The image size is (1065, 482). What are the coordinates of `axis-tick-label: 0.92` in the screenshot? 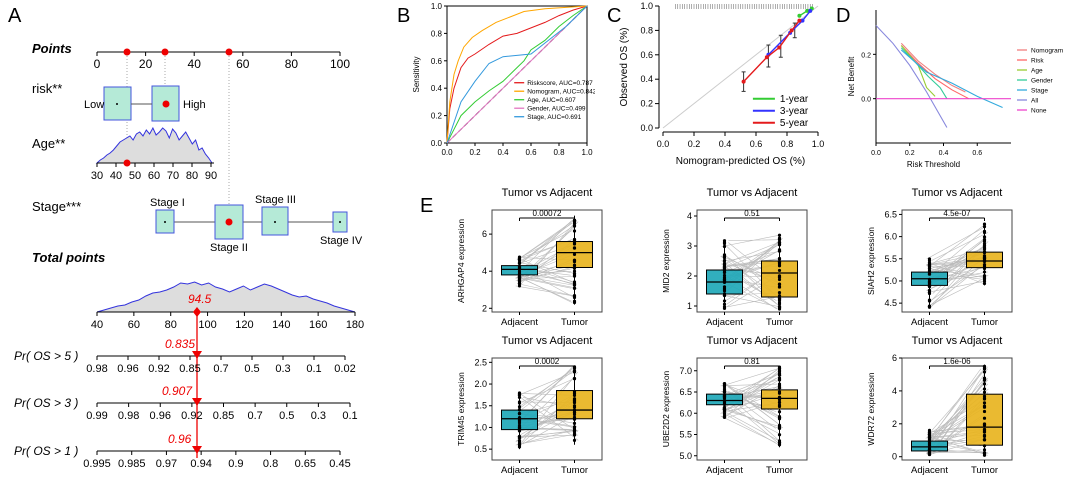 It's located at (158, 369).